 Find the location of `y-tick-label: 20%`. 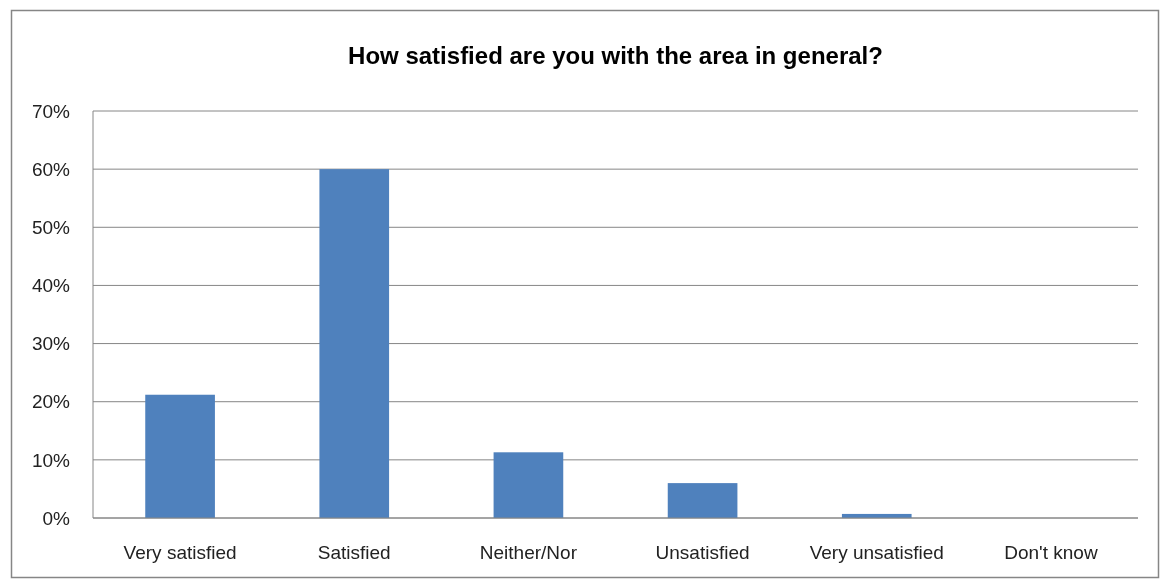

y-tick-label: 20% is located at coordinates (51, 402).